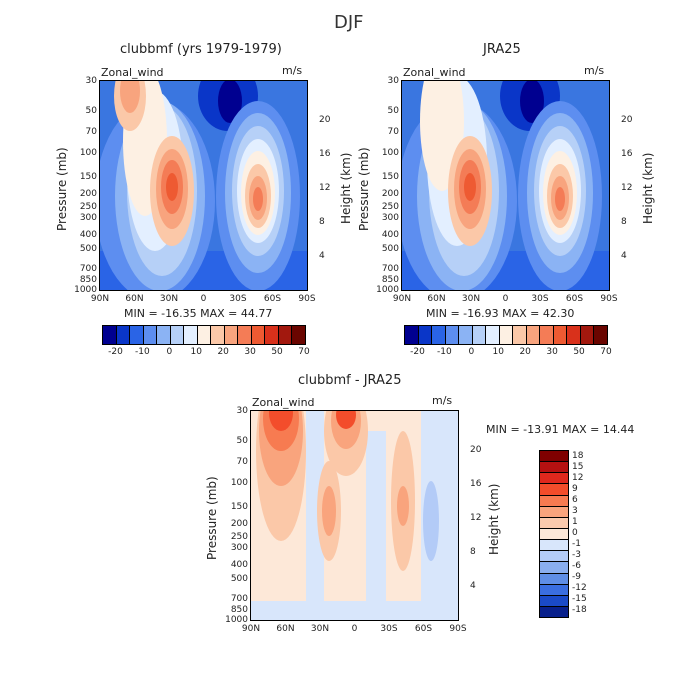  I want to click on panel3-y-tick: 200, so click(239, 524).